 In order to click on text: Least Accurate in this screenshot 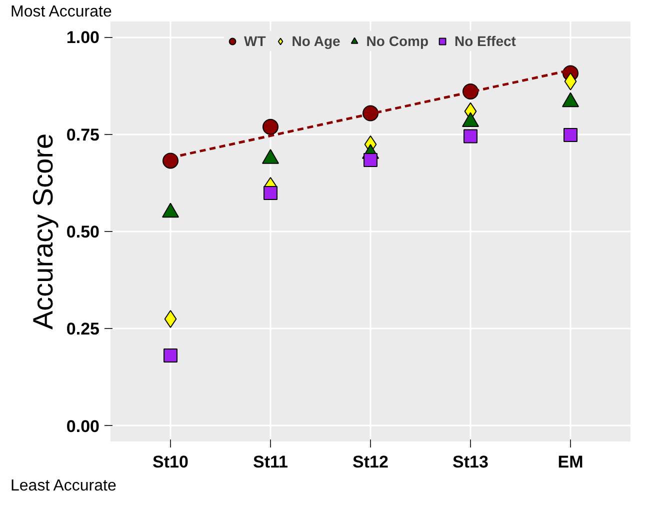, I will do `click(63, 486)`.